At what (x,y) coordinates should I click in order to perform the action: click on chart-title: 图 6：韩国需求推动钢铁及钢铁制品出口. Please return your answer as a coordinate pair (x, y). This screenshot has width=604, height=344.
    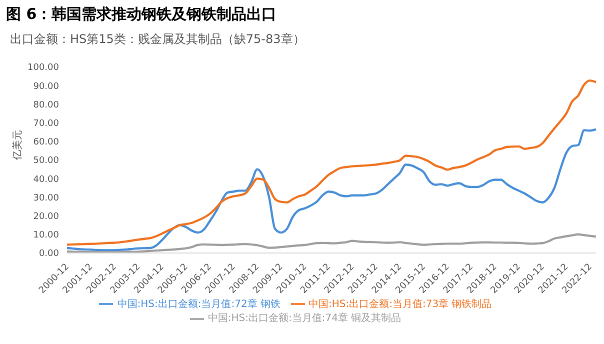
    Looking at the image, I should click on (141, 14).